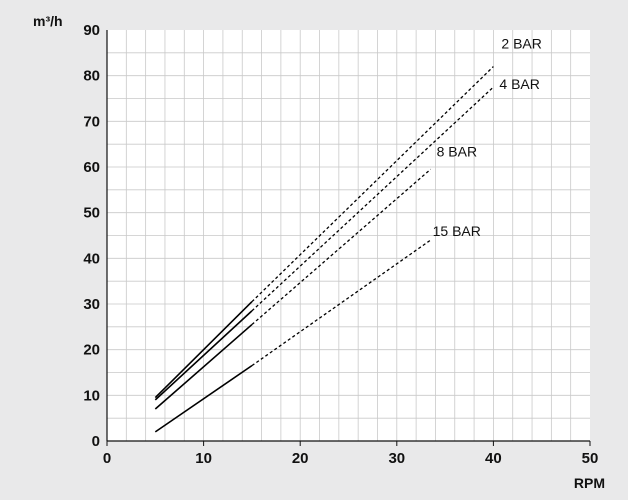  I want to click on series-label-15-bar: 15 BAR, so click(457, 231).